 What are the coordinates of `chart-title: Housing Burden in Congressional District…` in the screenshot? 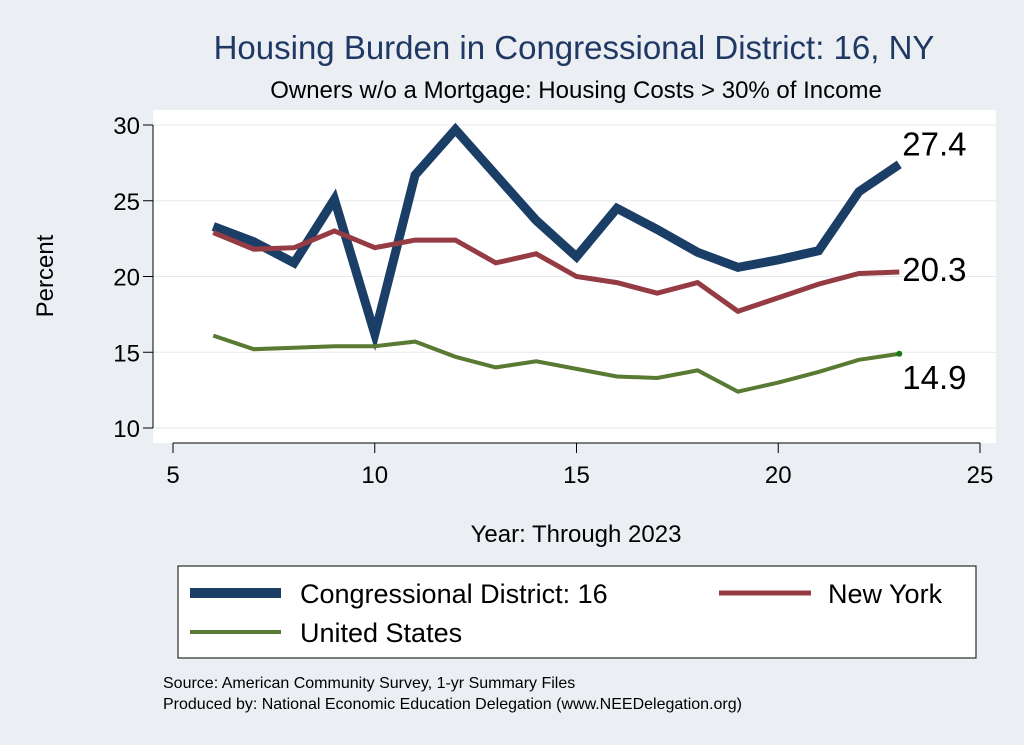 It's located at (574, 47).